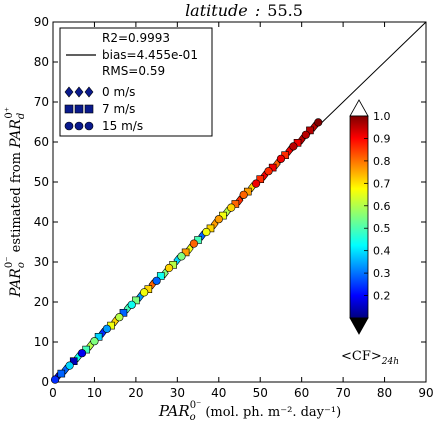 This screenshot has height=432, width=436. I want to click on x-tick-label: 0, so click(53, 393).